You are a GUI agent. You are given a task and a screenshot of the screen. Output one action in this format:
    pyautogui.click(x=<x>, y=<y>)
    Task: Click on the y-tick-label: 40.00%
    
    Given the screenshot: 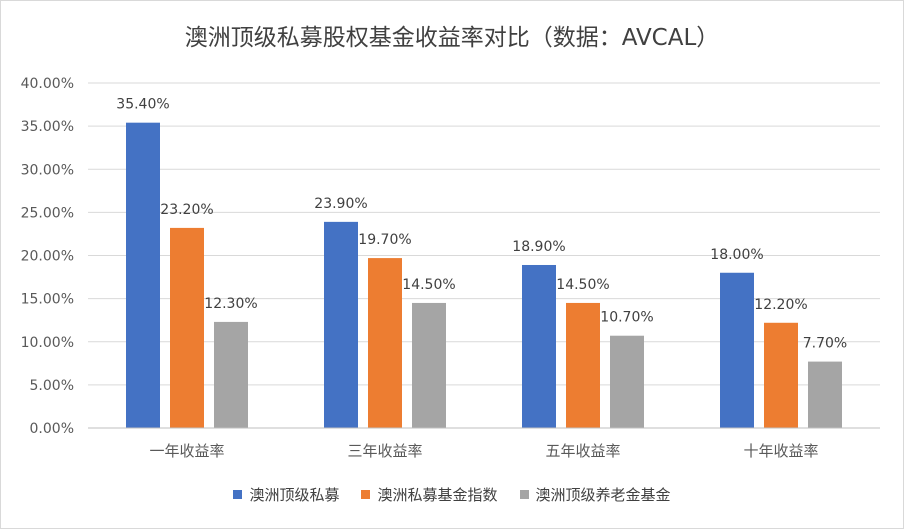 What is the action you would take?
    pyautogui.click(x=47, y=84)
    